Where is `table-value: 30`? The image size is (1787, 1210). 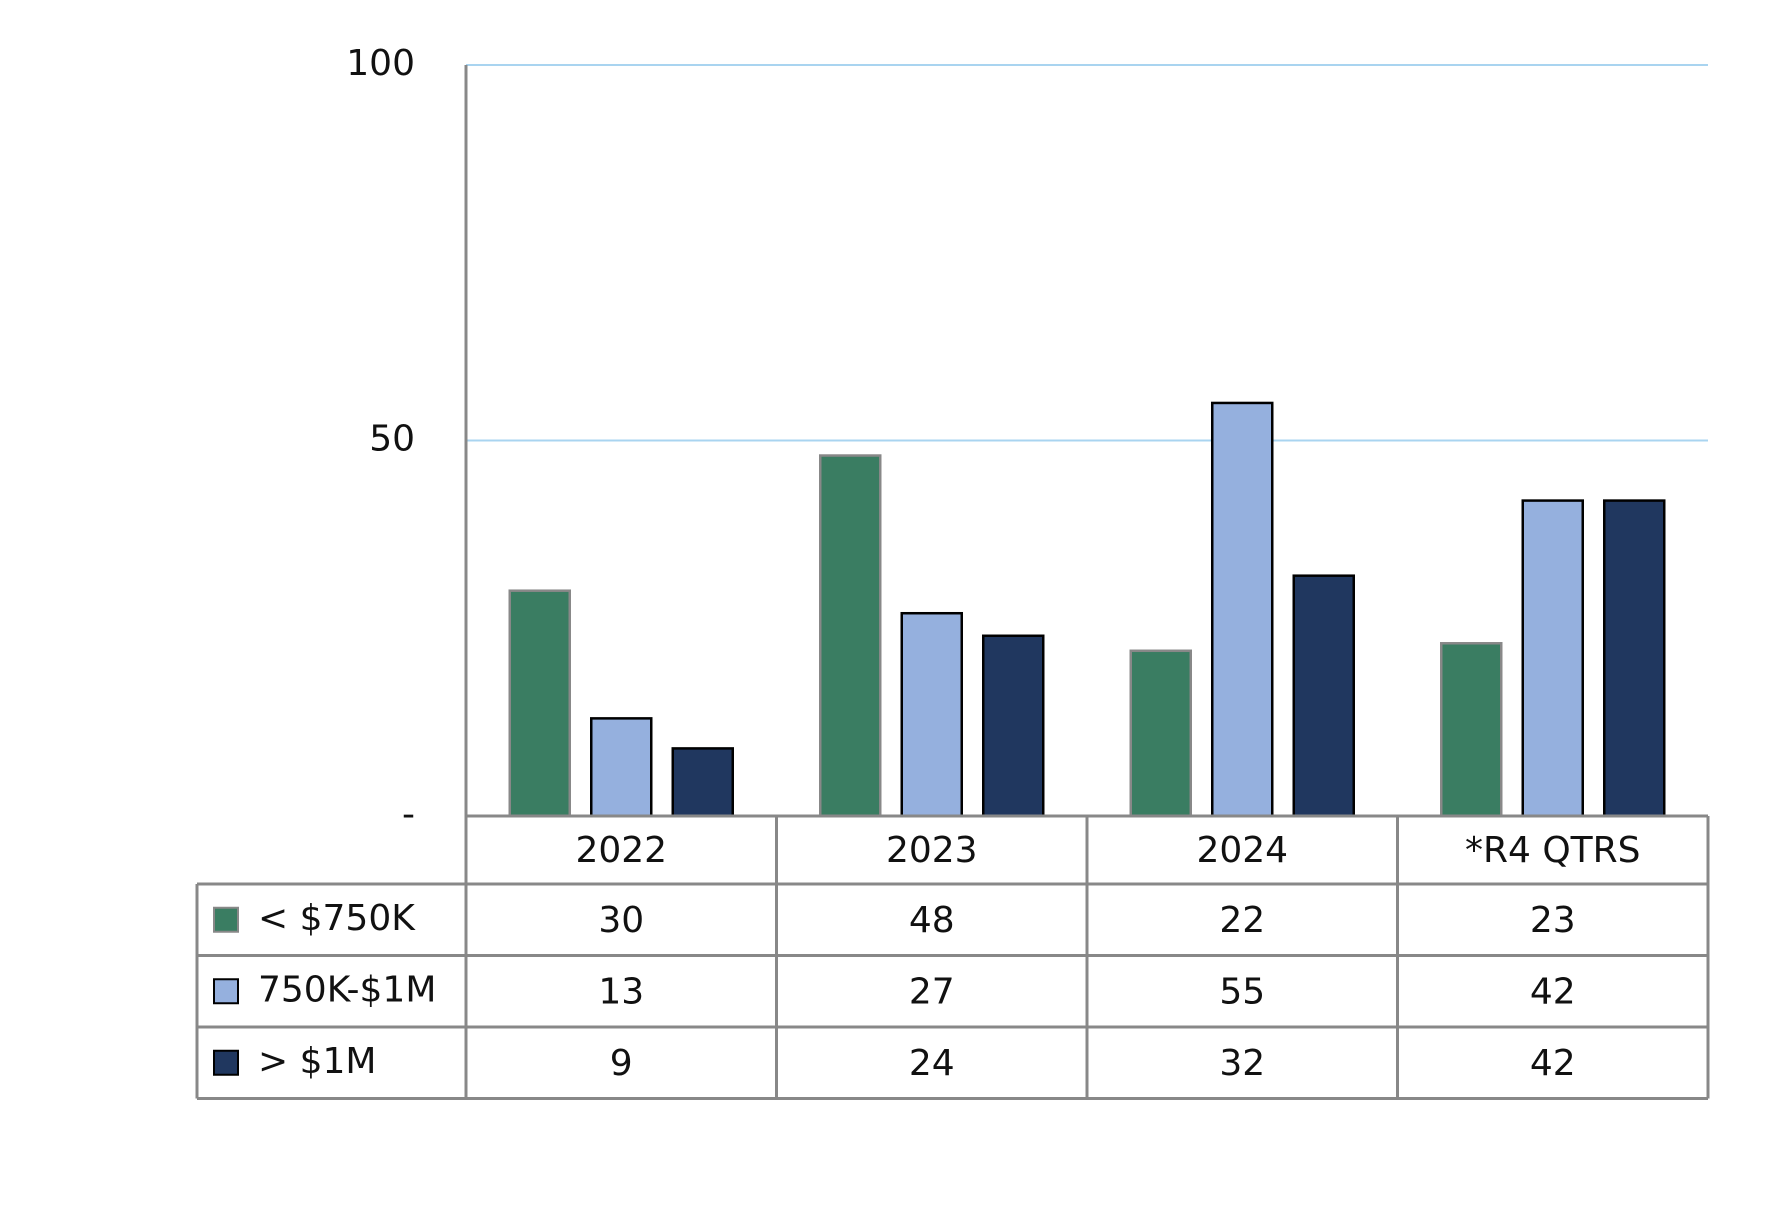 table-value: 30 is located at coordinates (621, 920).